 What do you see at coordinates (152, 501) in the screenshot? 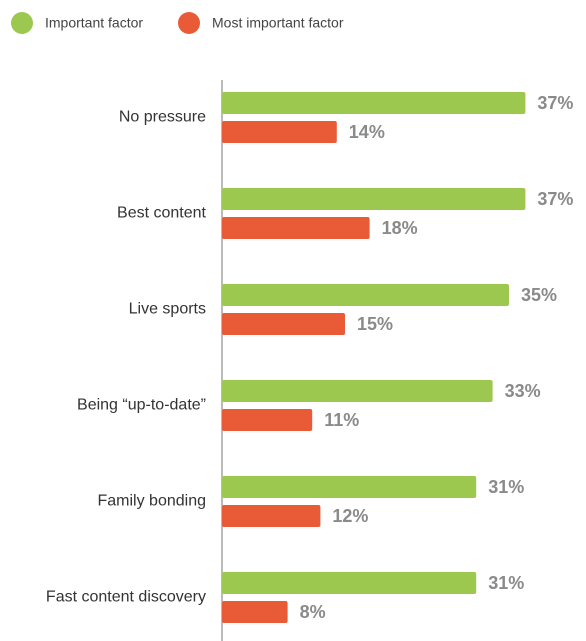
I see `category-label: Family bonding` at bounding box center [152, 501].